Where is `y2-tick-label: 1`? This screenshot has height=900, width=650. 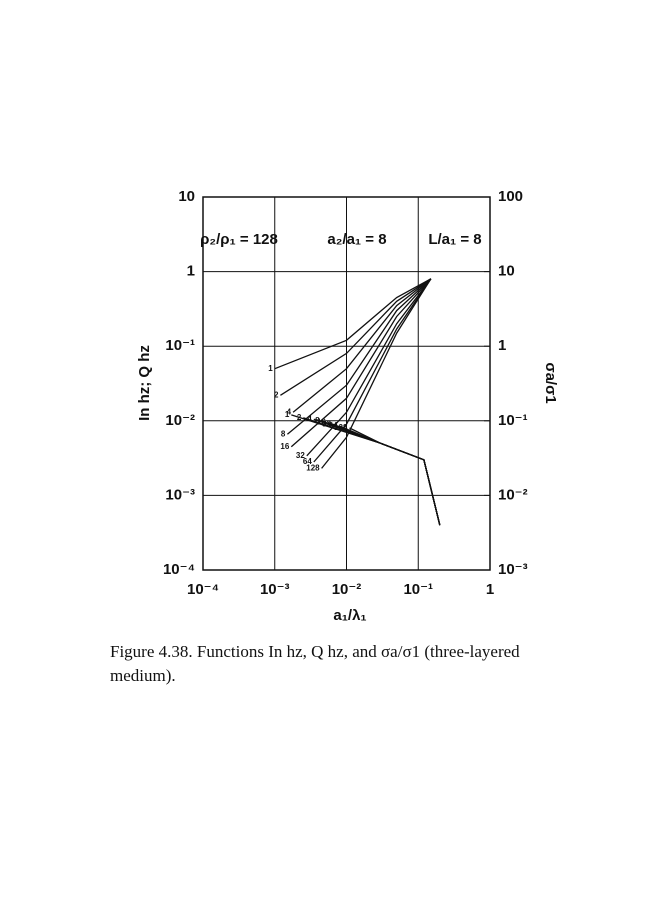
y2-tick-label: 1 is located at coordinates (502, 345).